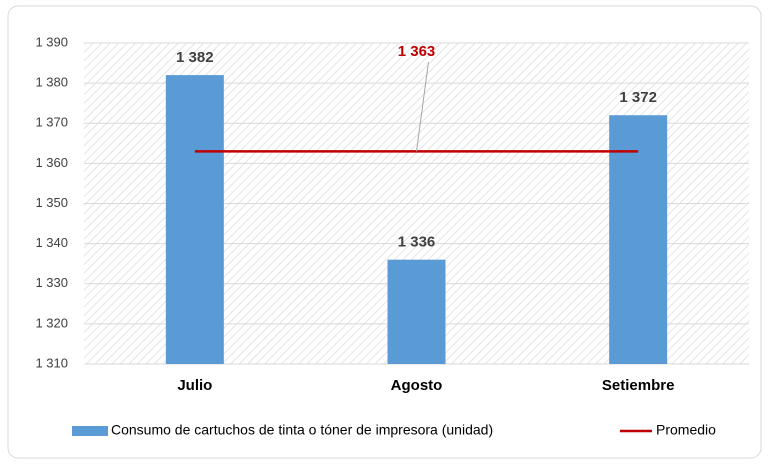 The image size is (769, 469). What do you see at coordinates (51, 202) in the screenshot?
I see `y-tick-label: 1 350` at bounding box center [51, 202].